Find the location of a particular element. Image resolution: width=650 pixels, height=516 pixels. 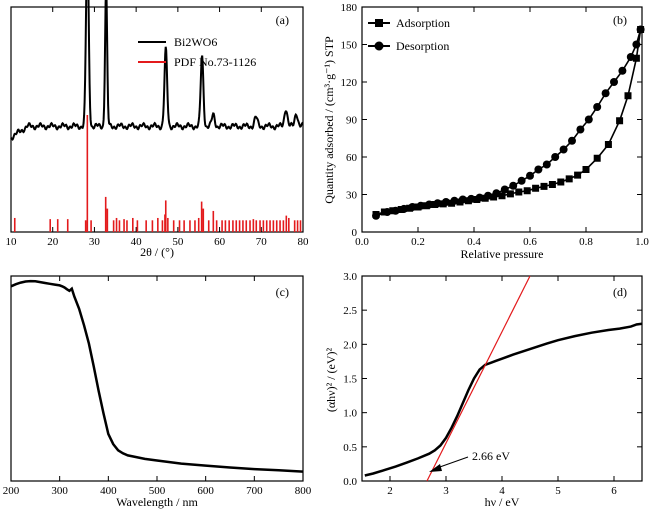

plot-b-xlabel: Relative pressure is located at coordinates (502, 254).